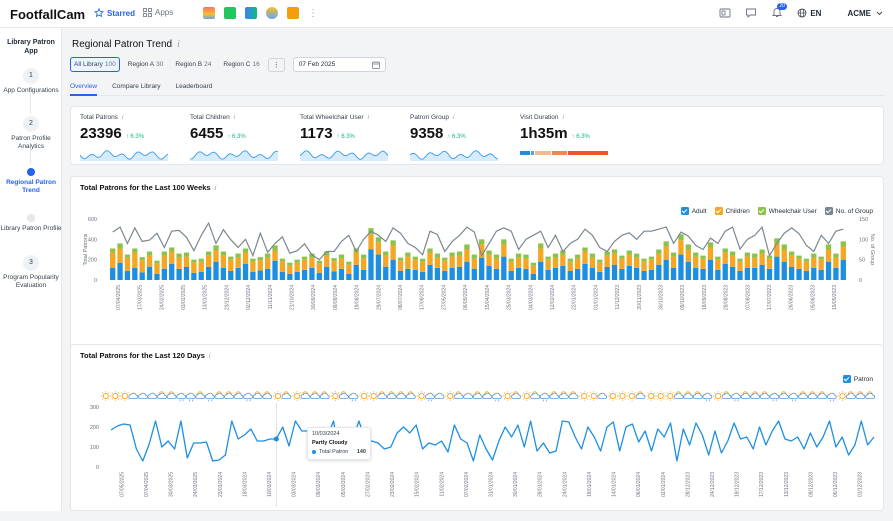  What do you see at coordinates (544, 133) in the screenshot?
I see `kpi-value: 1h35m` at bounding box center [544, 133].